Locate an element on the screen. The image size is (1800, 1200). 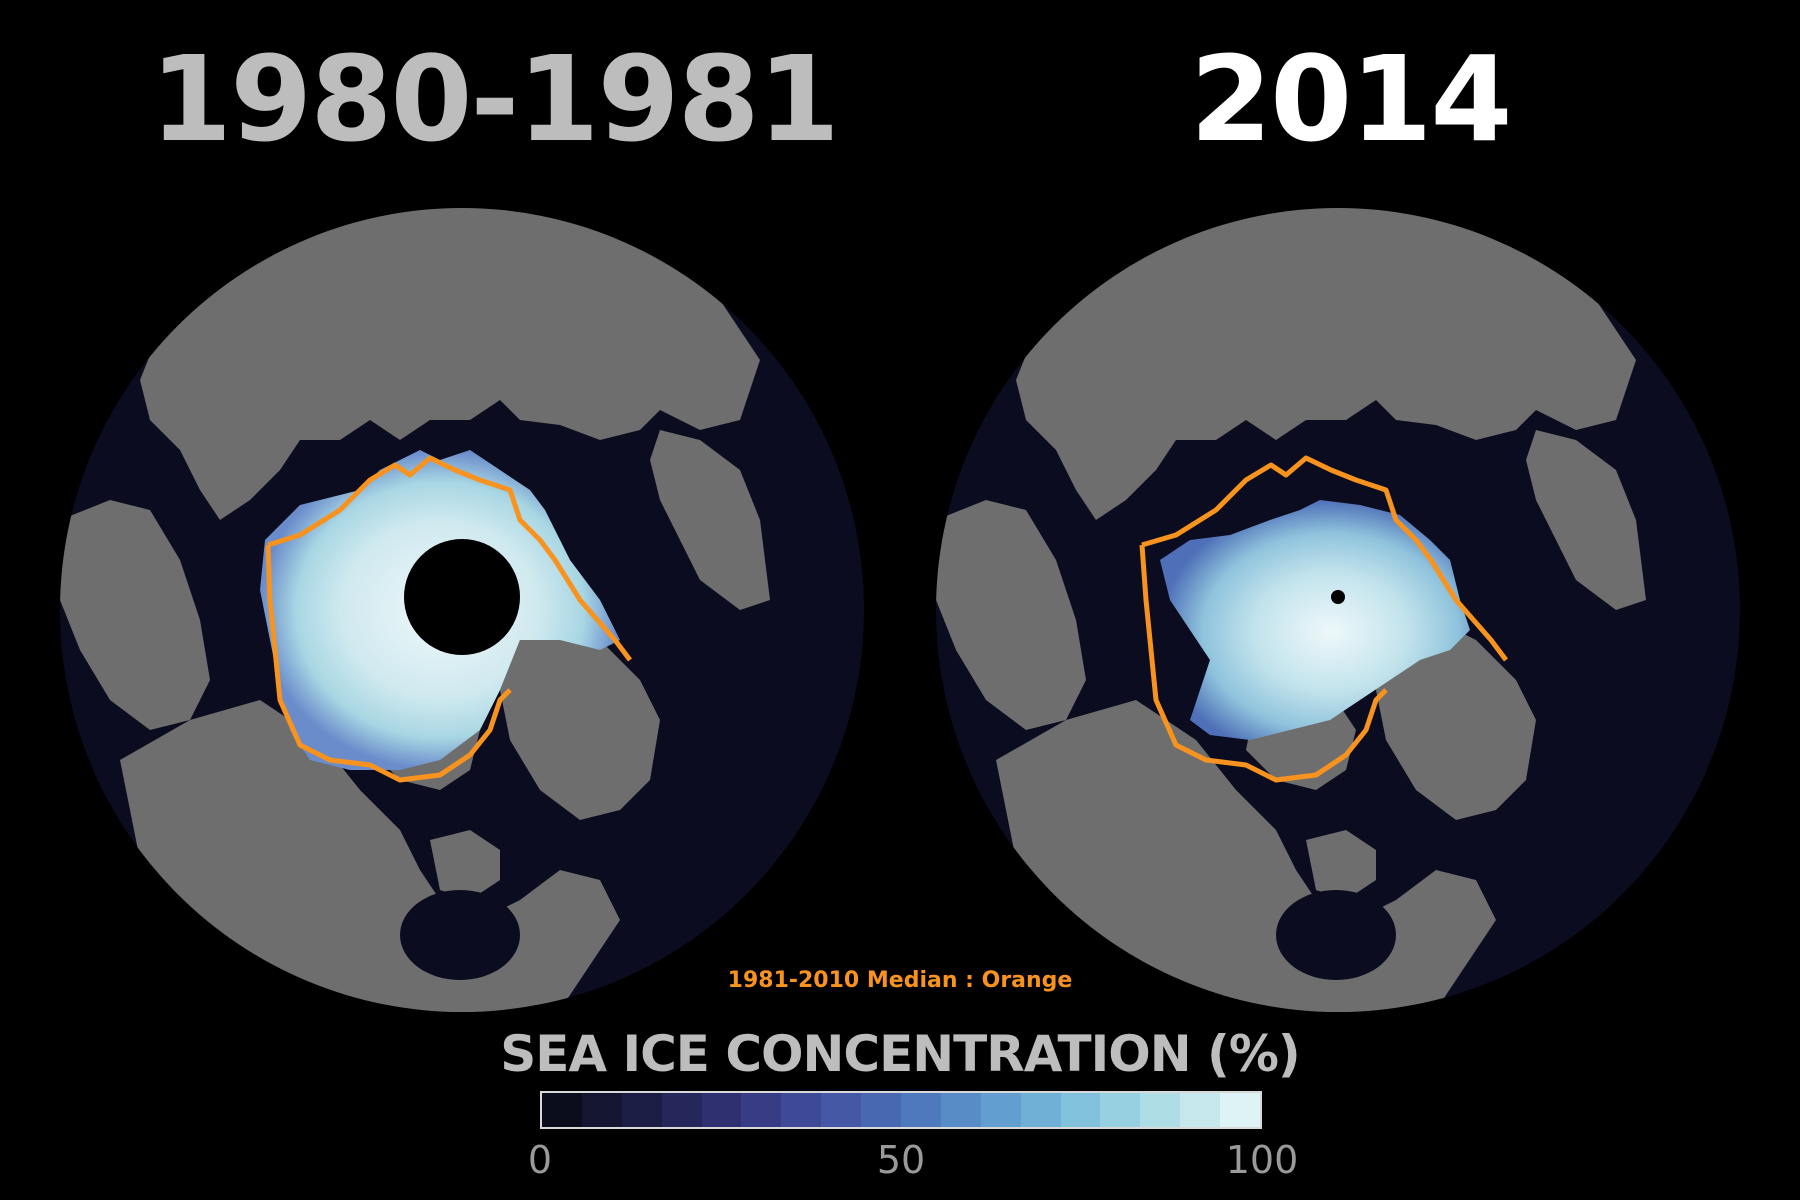
land-alaska-right is located at coordinates (1011, 615).